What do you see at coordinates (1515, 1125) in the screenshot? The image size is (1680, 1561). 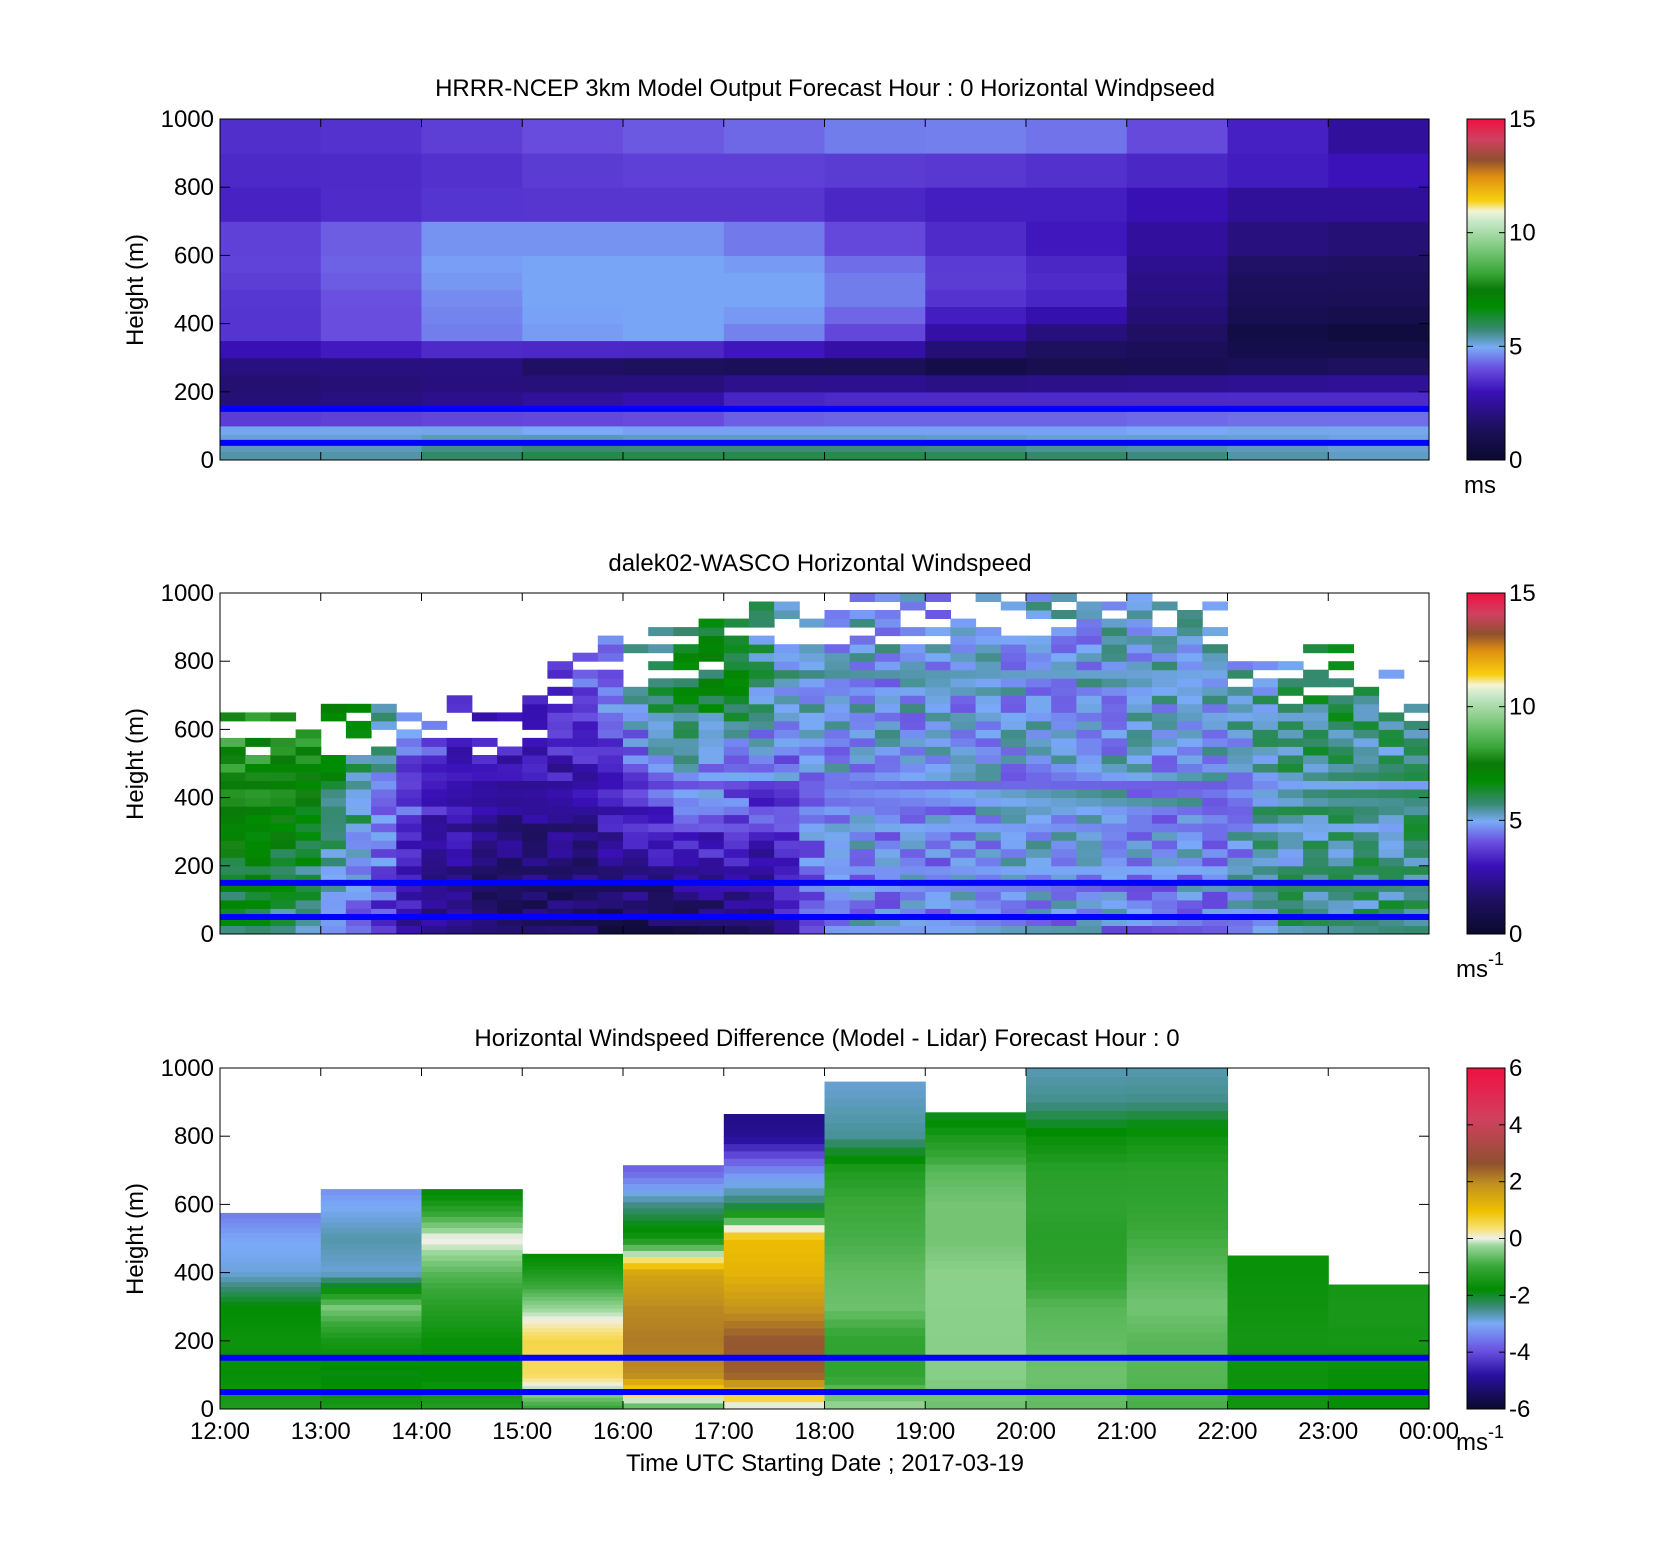 I see `colorbar-tick-label: 4` at bounding box center [1515, 1125].